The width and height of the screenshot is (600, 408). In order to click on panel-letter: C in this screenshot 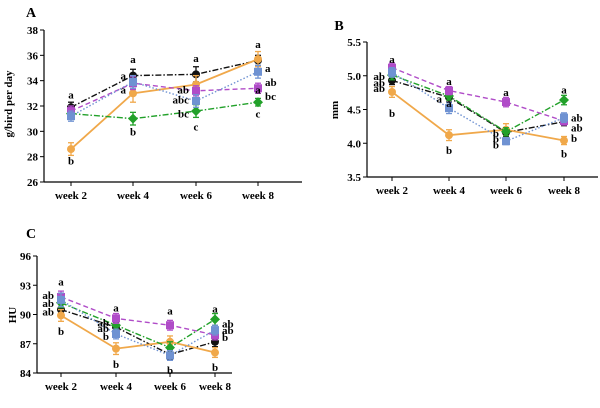, I will do `click(31, 234)`.